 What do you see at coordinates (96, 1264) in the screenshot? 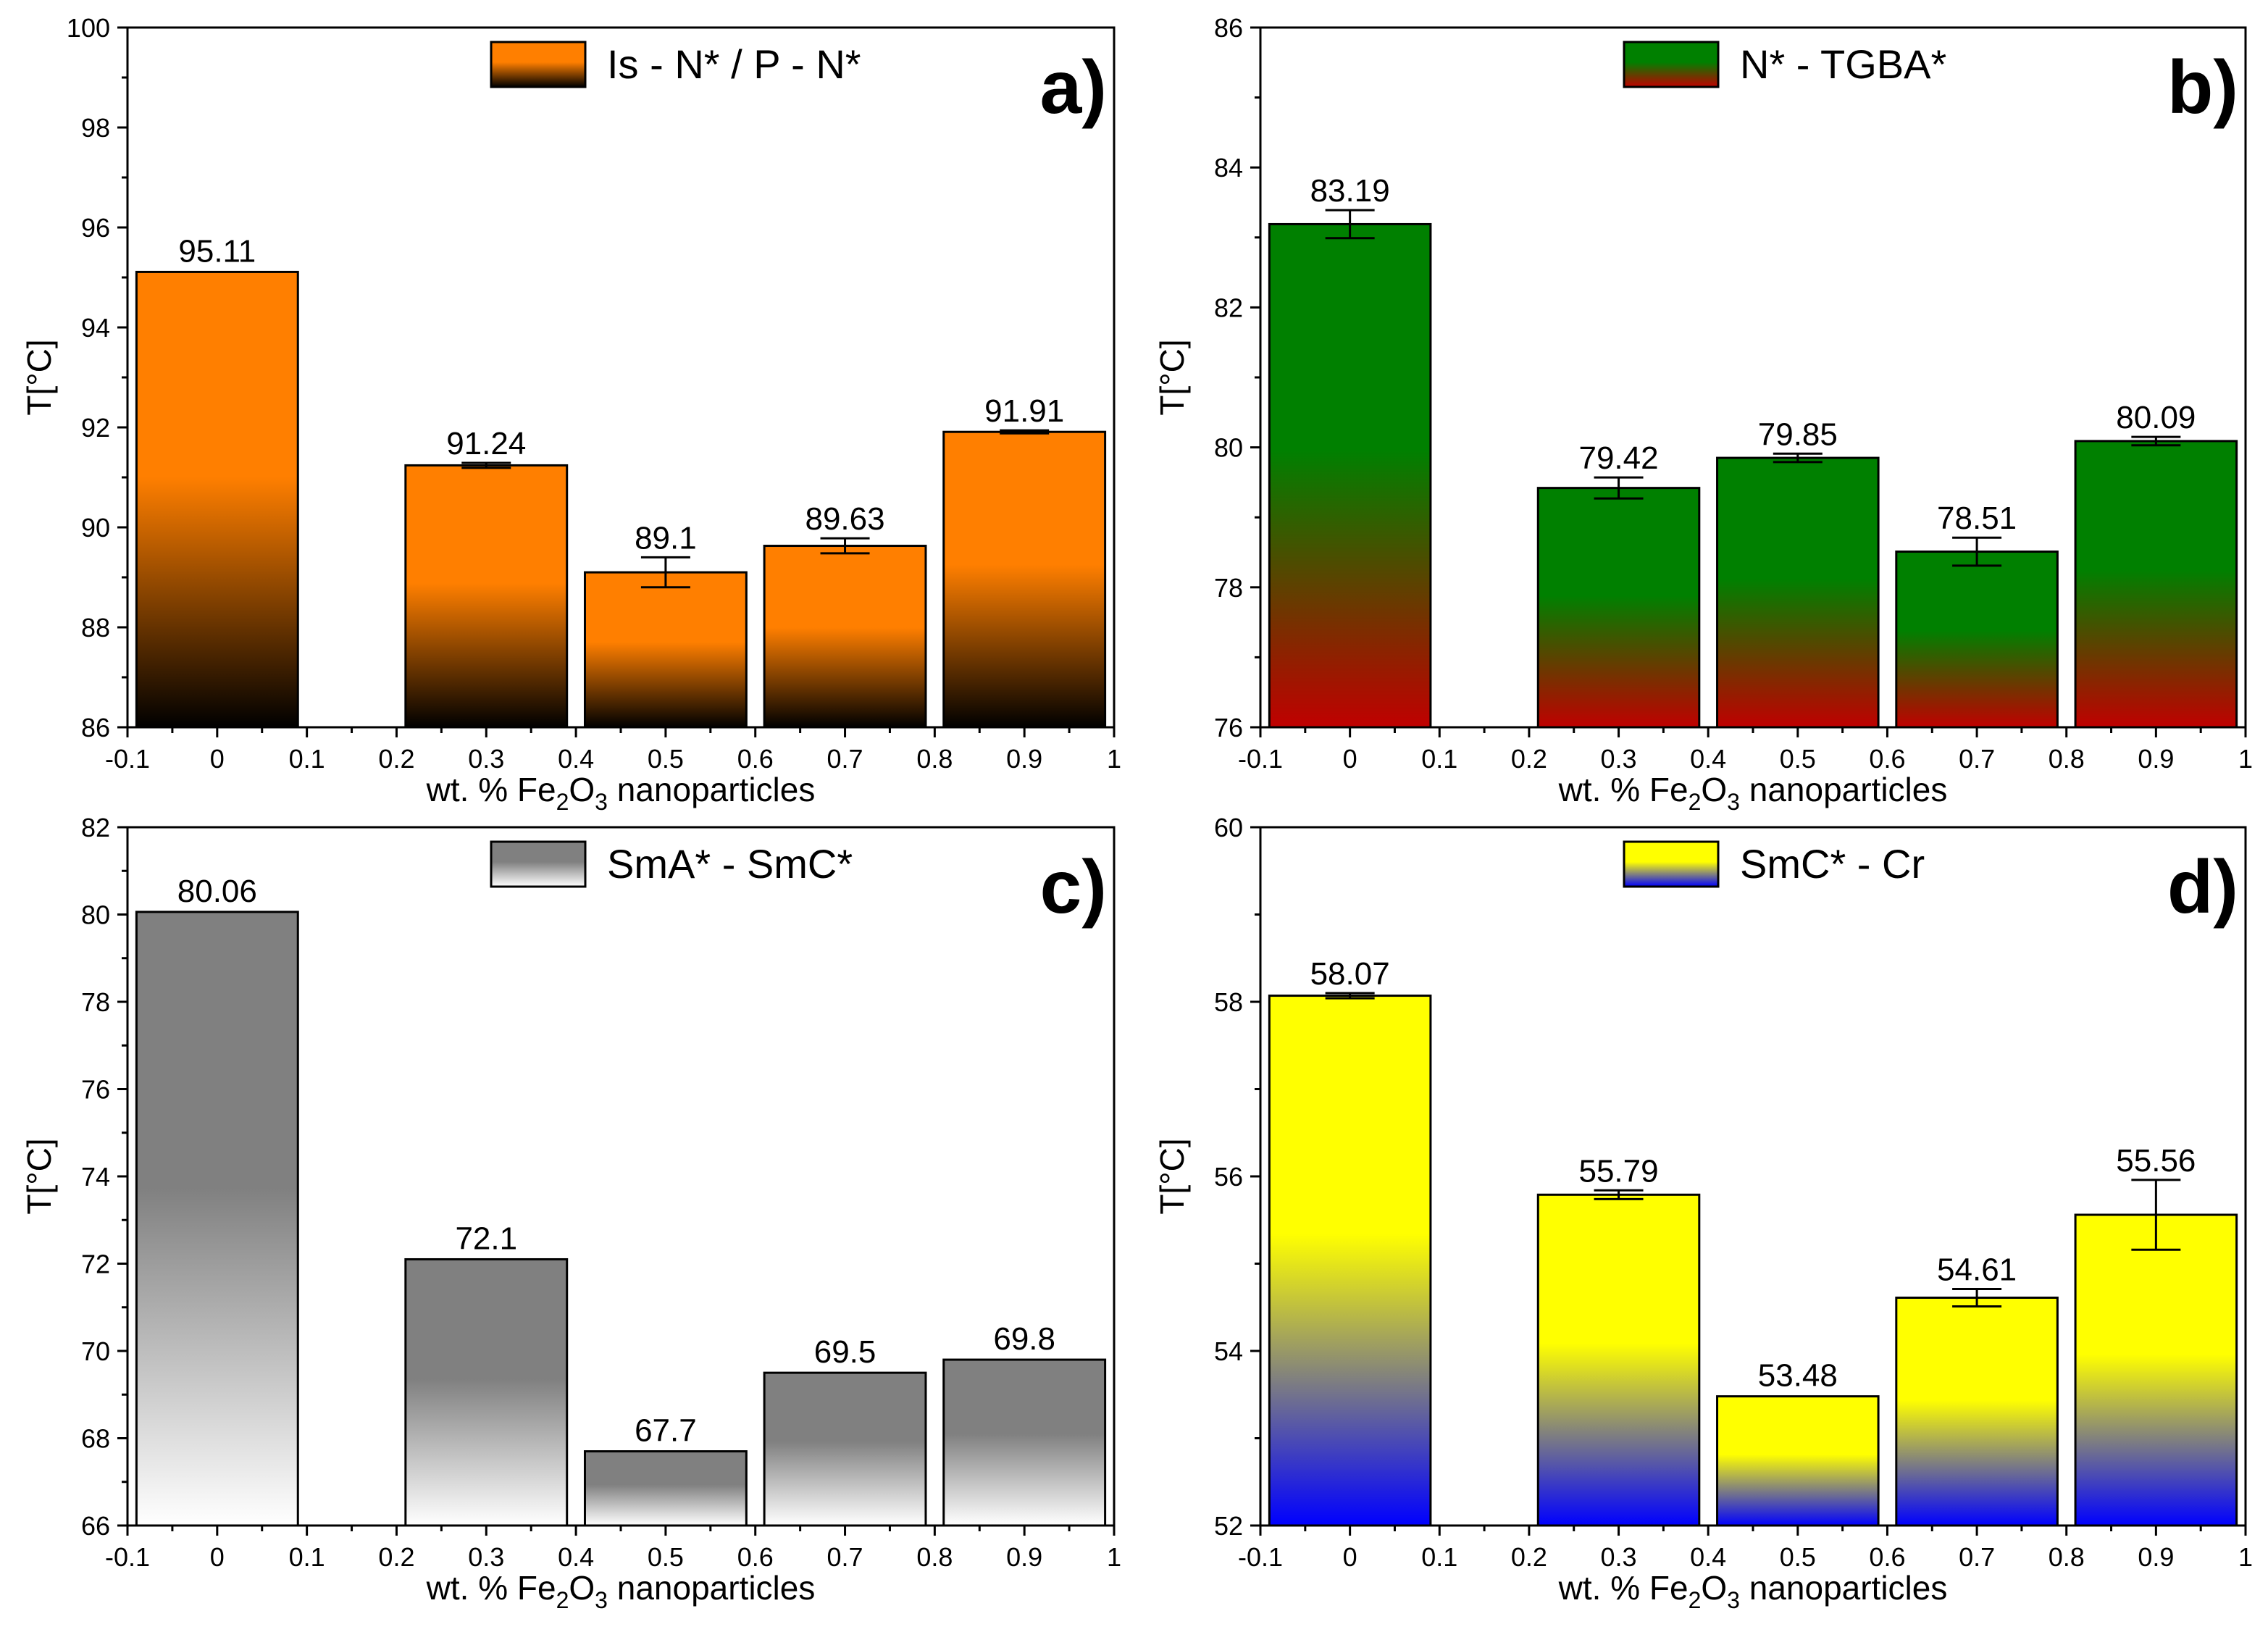
I see `y-tick-label: 72` at bounding box center [96, 1264].